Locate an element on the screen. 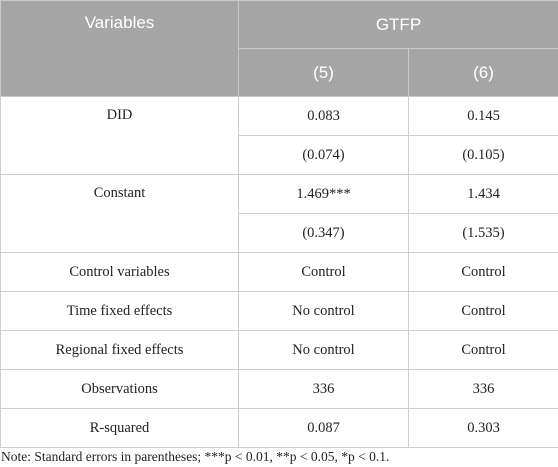 The width and height of the screenshot is (558, 467). header-cell: (6) is located at coordinates (483, 72).